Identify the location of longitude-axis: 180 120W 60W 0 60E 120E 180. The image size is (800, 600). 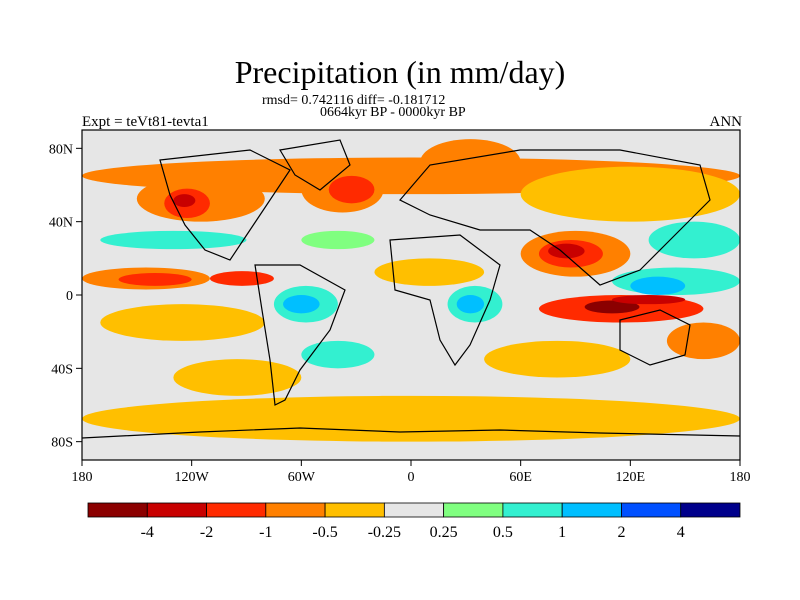
(411, 472).